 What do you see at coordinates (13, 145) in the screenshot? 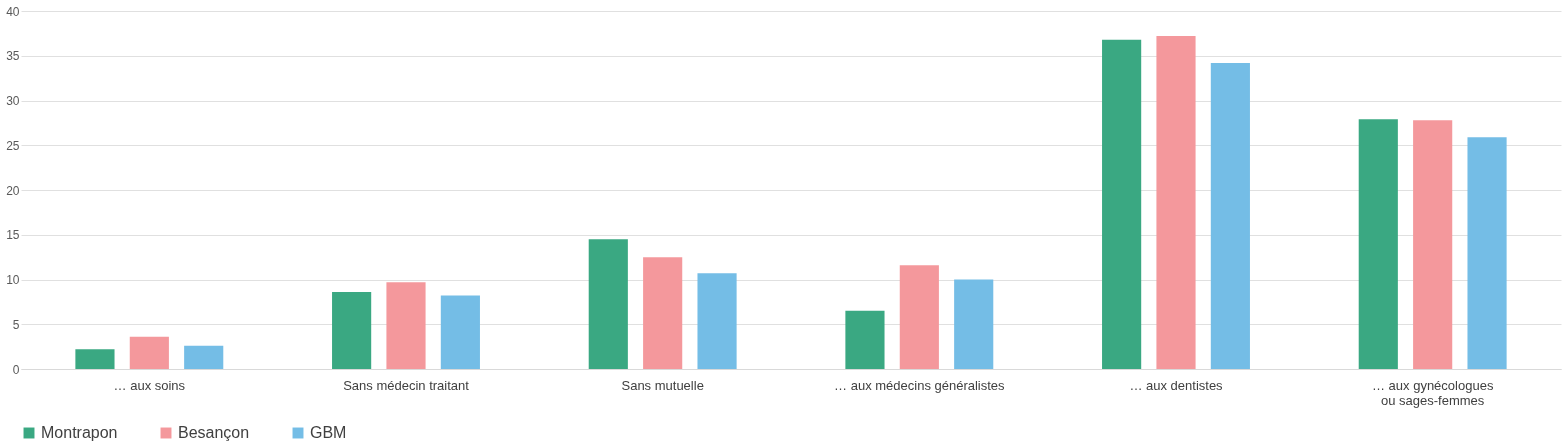
I see `y-tick-label: 25` at bounding box center [13, 145].